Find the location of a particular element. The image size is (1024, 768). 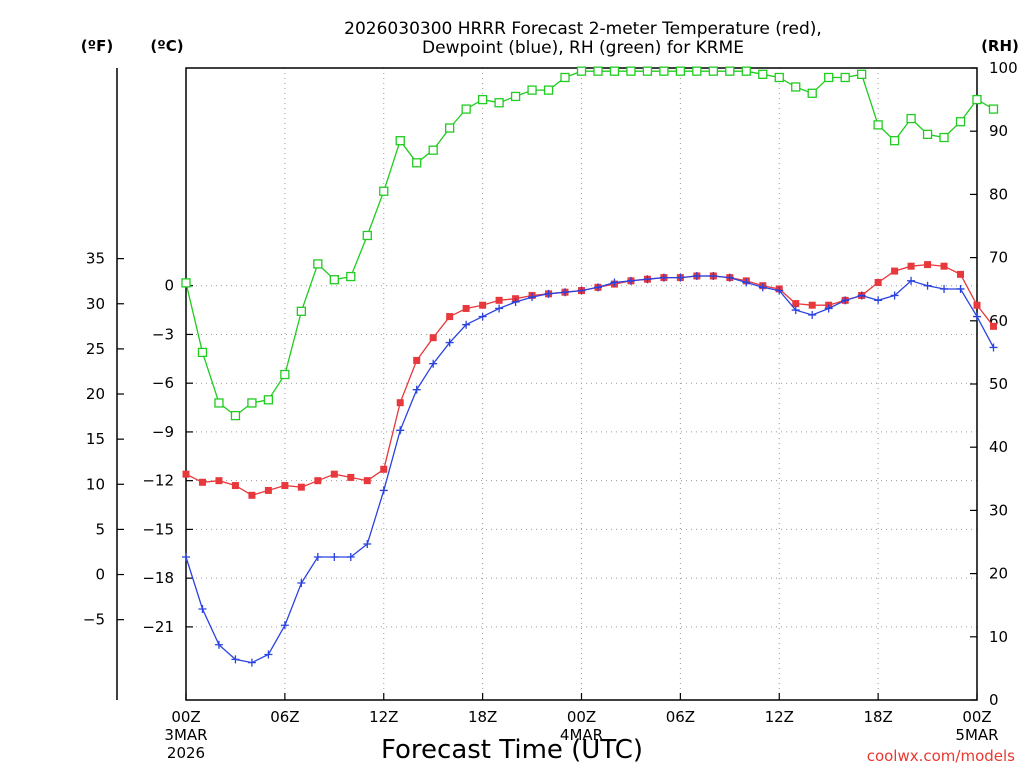

celsius-tick-label: 0 is located at coordinates (169, 286).